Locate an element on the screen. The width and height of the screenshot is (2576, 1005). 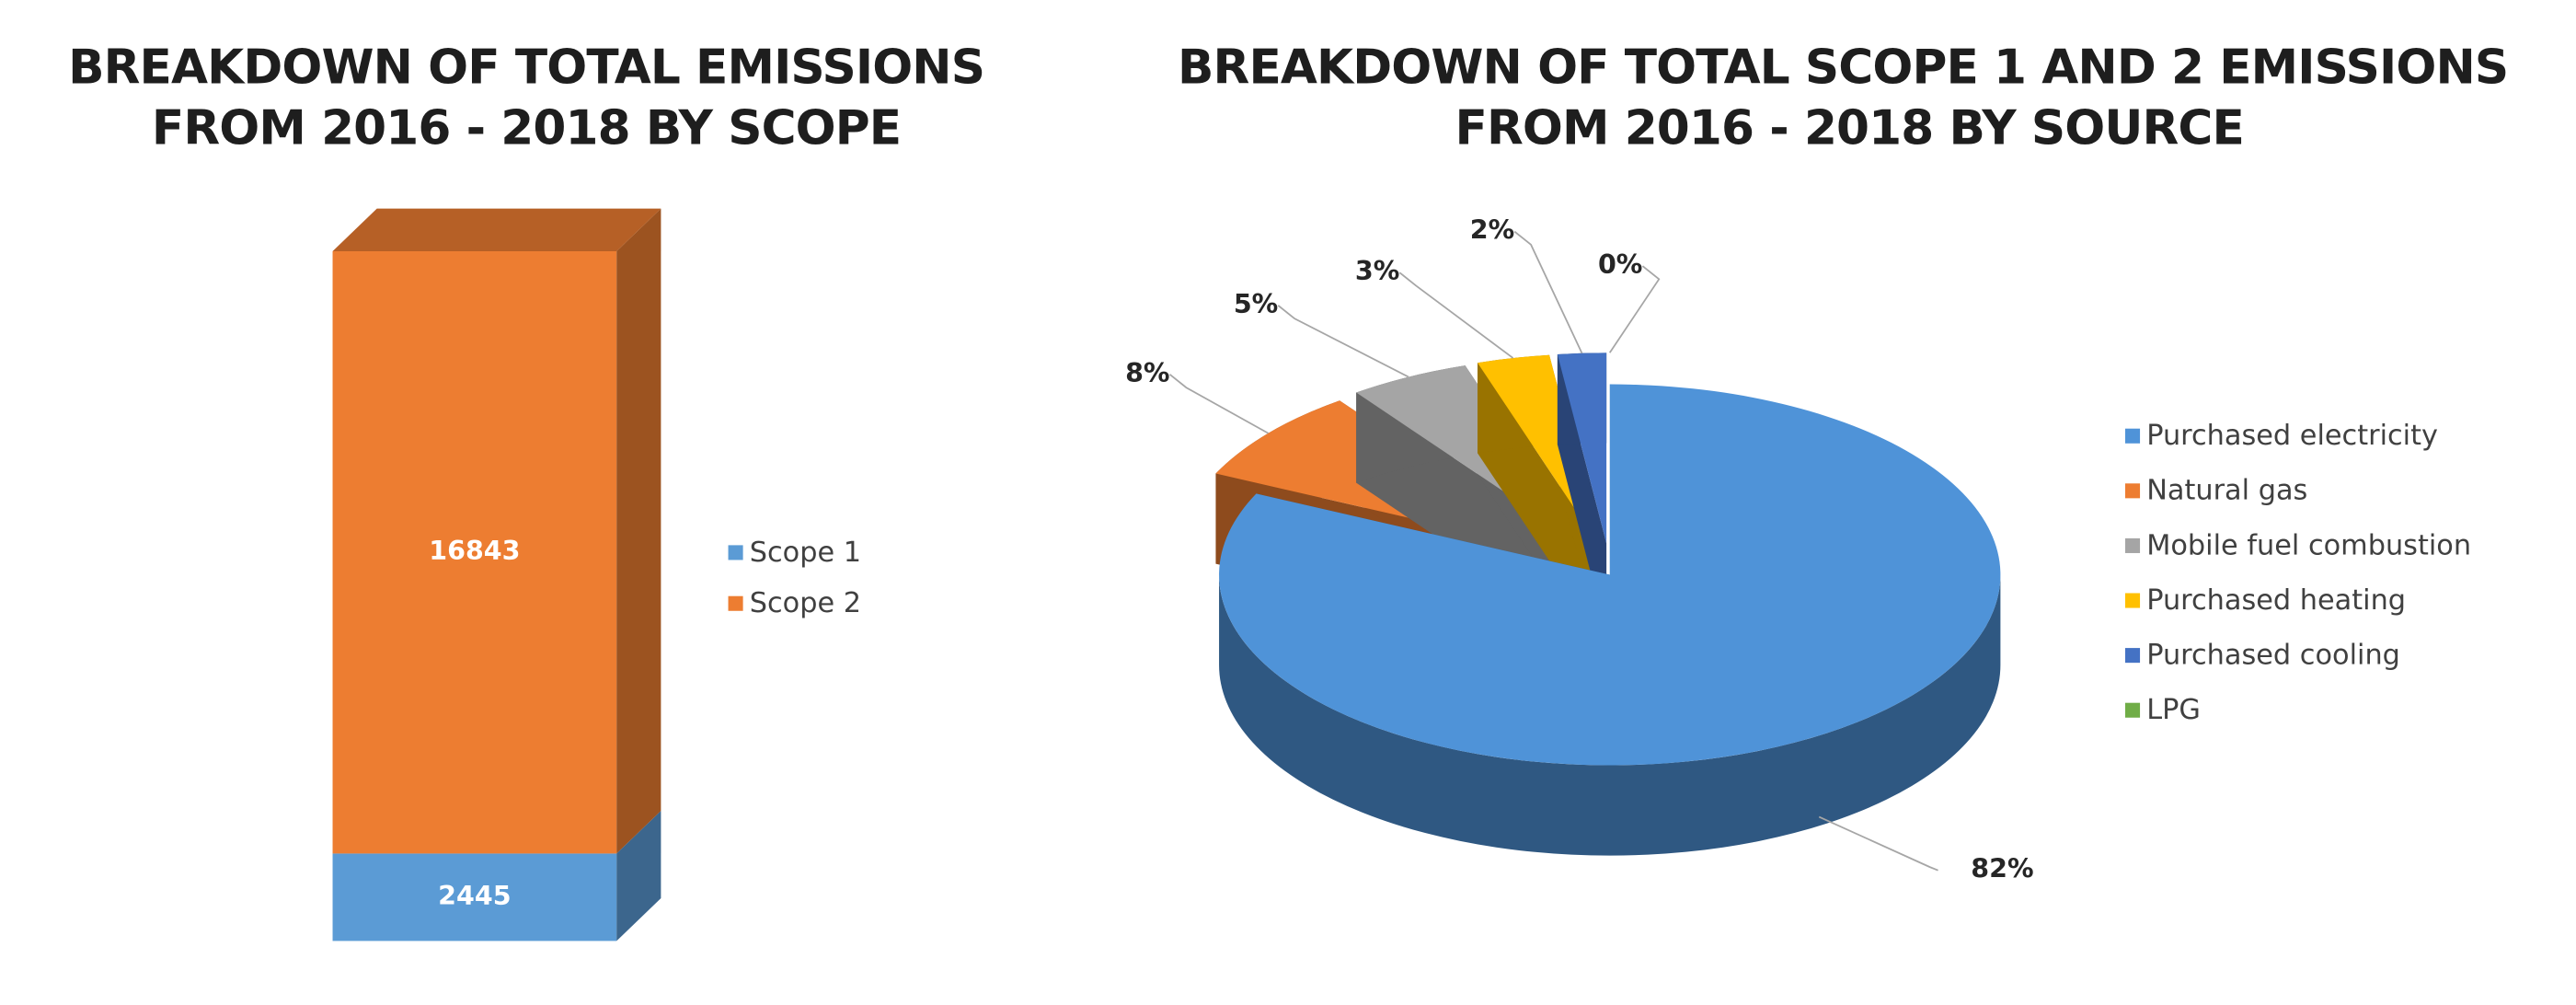
data-label: 82% is located at coordinates (2002, 869).